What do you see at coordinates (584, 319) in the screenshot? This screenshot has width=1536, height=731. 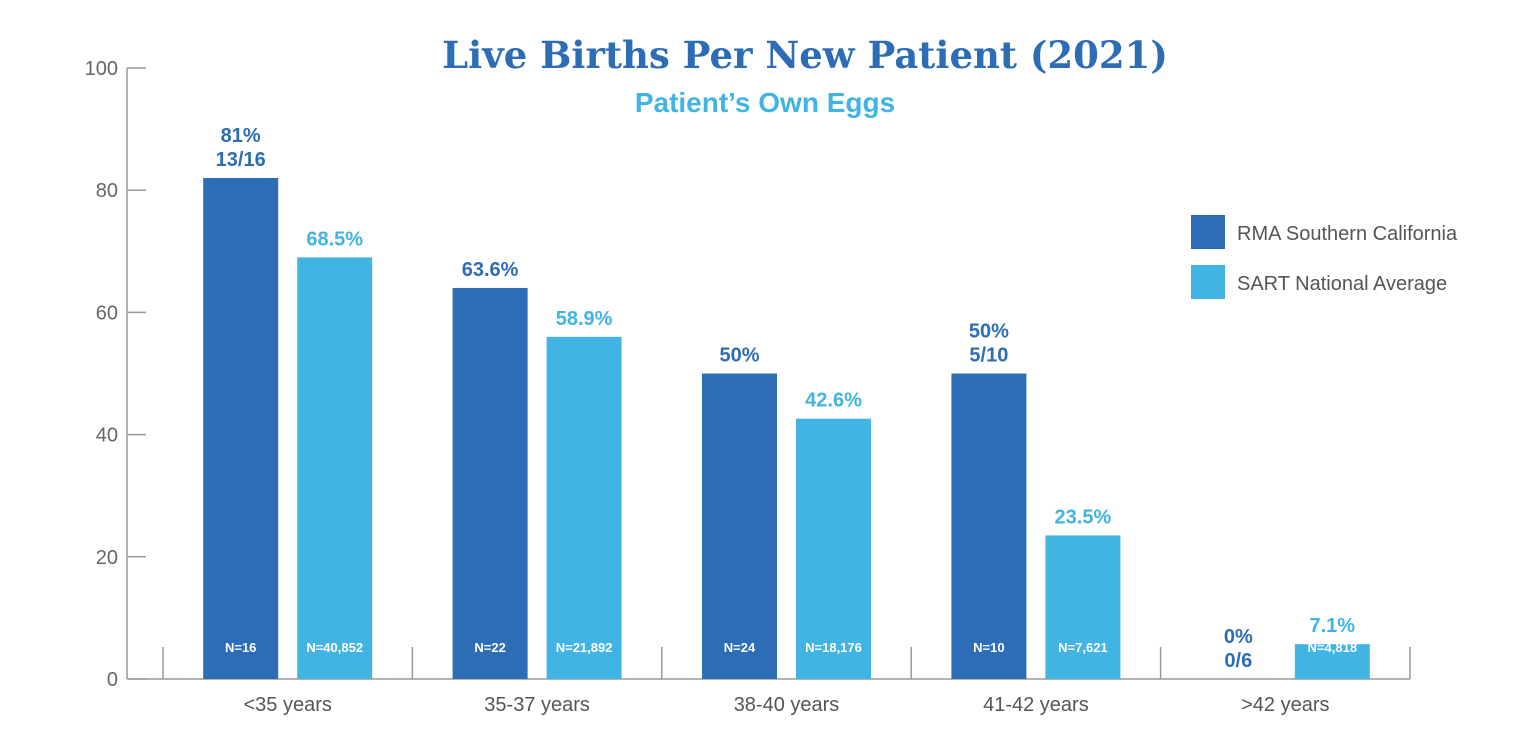 I see `data-label: 58.9%` at bounding box center [584, 319].